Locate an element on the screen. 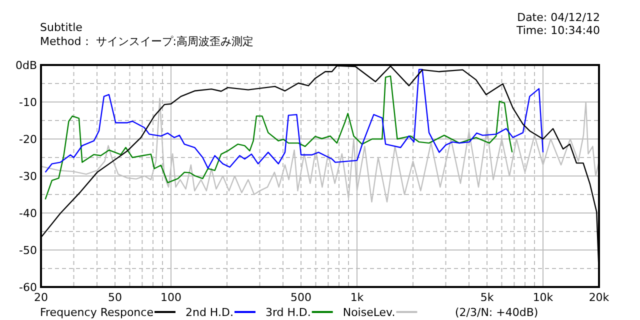 The height and width of the screenshot is (320, 640). legend-label: Frequency Responce is located at coordinates (97, 312).